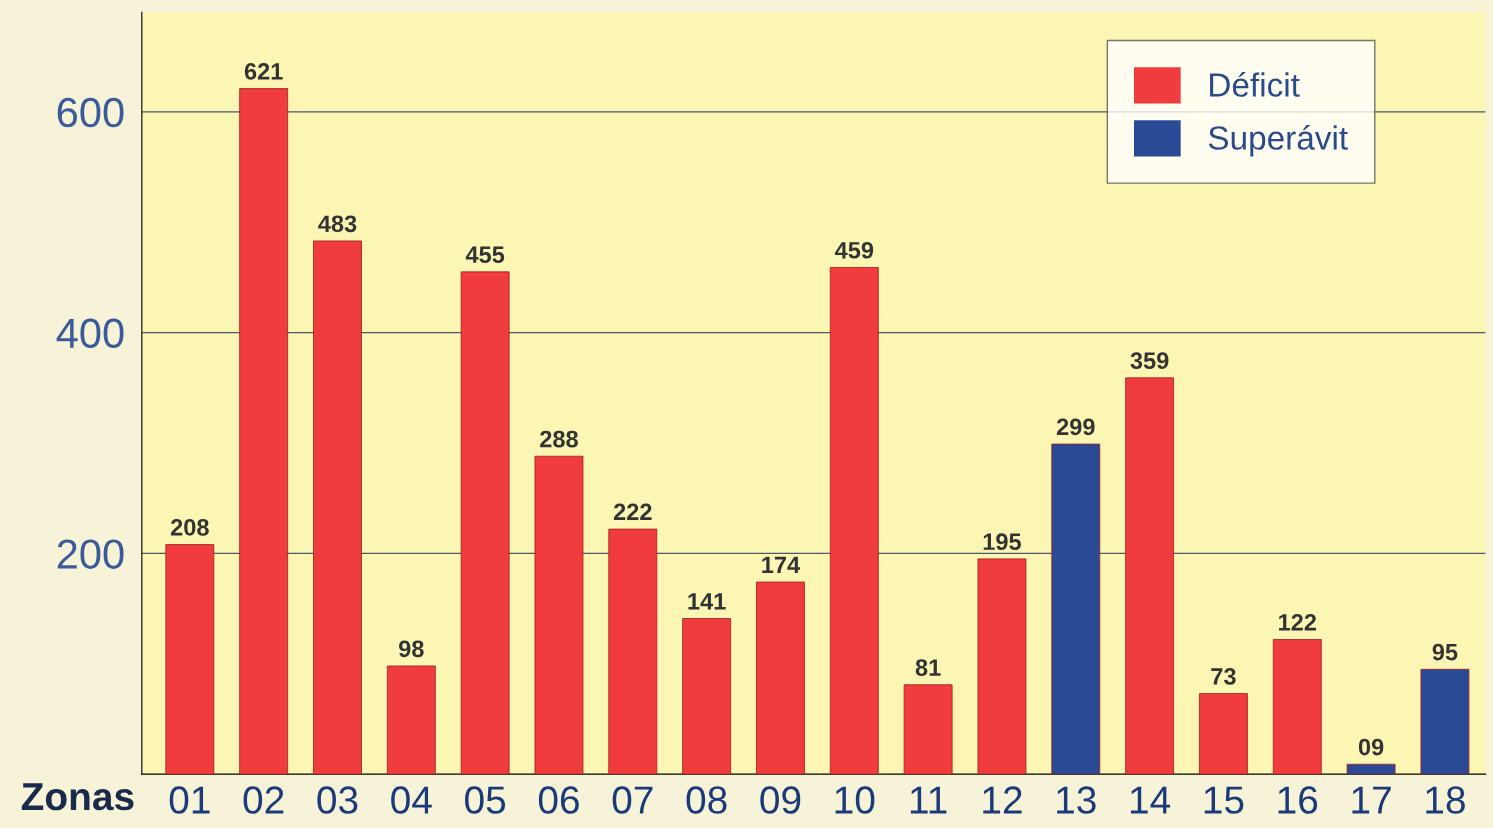  What do you see at coordinates (189, 527) in the screenshot?
I see `data-label: 208` at bounding box center [189, 527].